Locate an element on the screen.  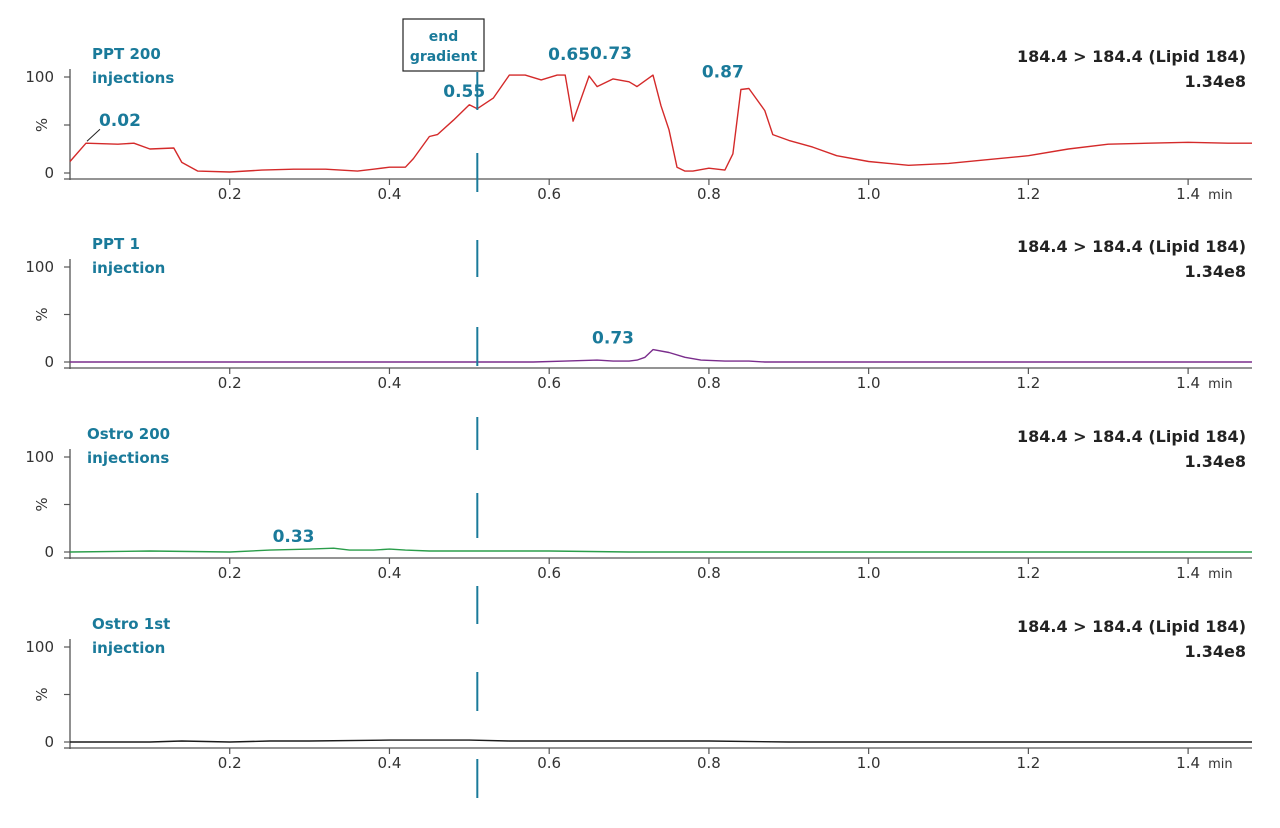
end-gradient-label-line2: gradient is located at coordinates (444, 57).